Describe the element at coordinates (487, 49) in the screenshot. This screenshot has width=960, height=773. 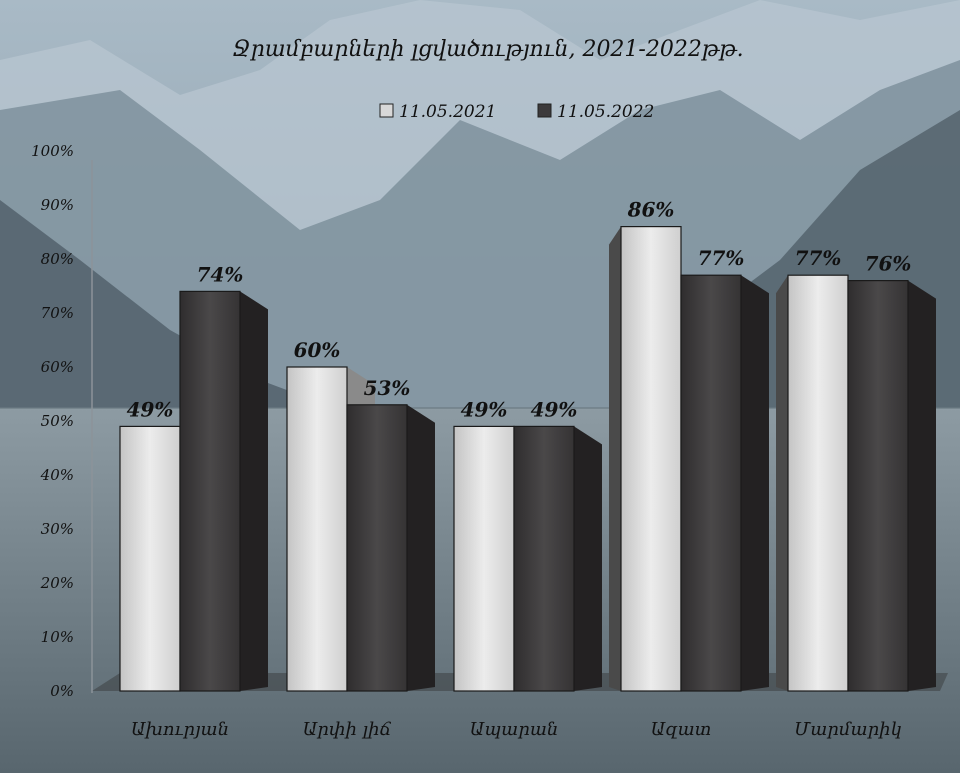
I see `chart-title: Ջրամբարների լցվածություն, 2021-2022թթ.` at that location.